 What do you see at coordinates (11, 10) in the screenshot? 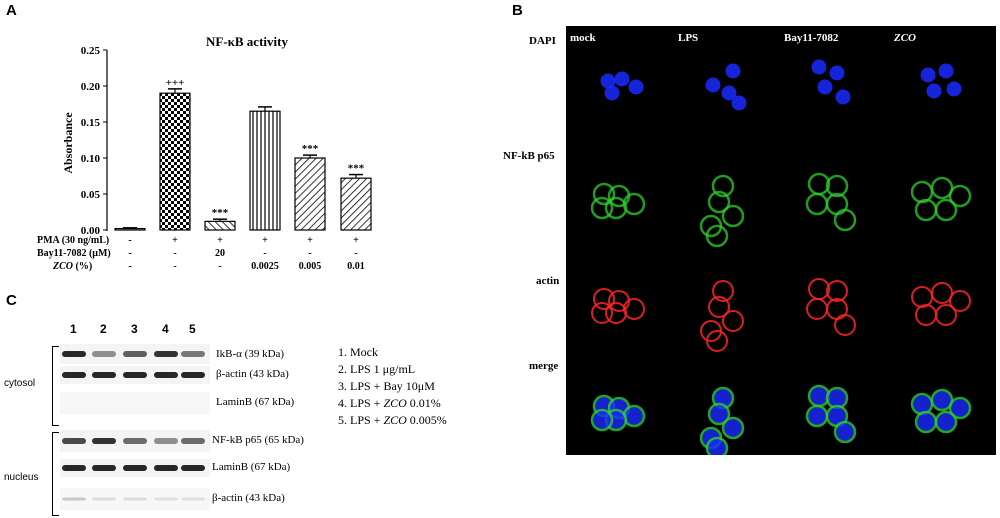
I see `panel-label-a: A` at bounding box center [11, 10].